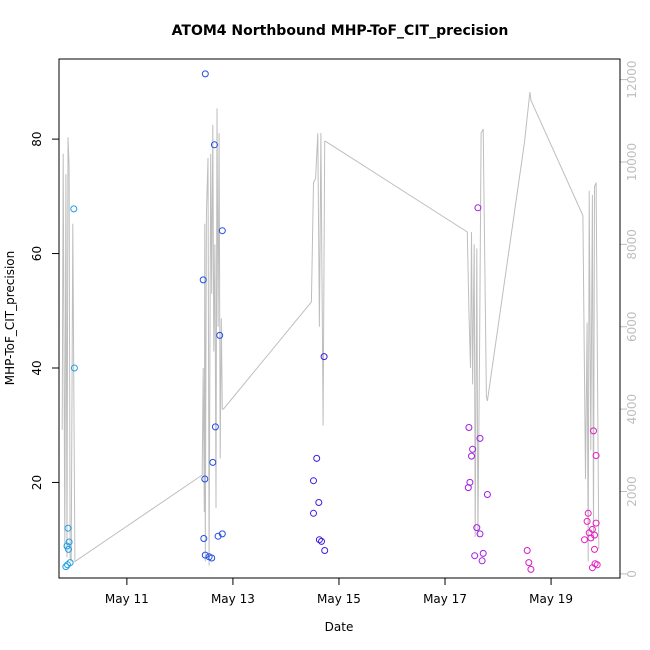 The height and width of the screenshot is (650, 650). What do you see at coordinates (10, 318) in the screenshot?
I see `y-axis-label: MHP-ToF_CIT_precision` at bounding box center [10, 318].